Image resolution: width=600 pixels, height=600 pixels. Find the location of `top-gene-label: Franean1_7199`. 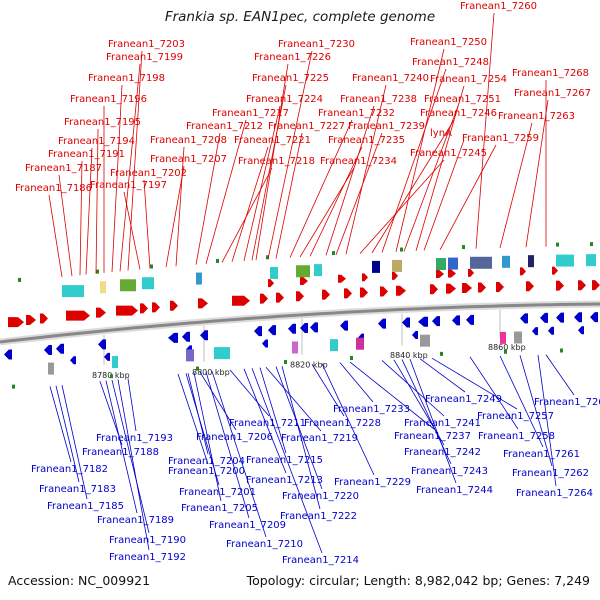

top-gene-label: Franean1_7199 is located at coordinates (144, 57).